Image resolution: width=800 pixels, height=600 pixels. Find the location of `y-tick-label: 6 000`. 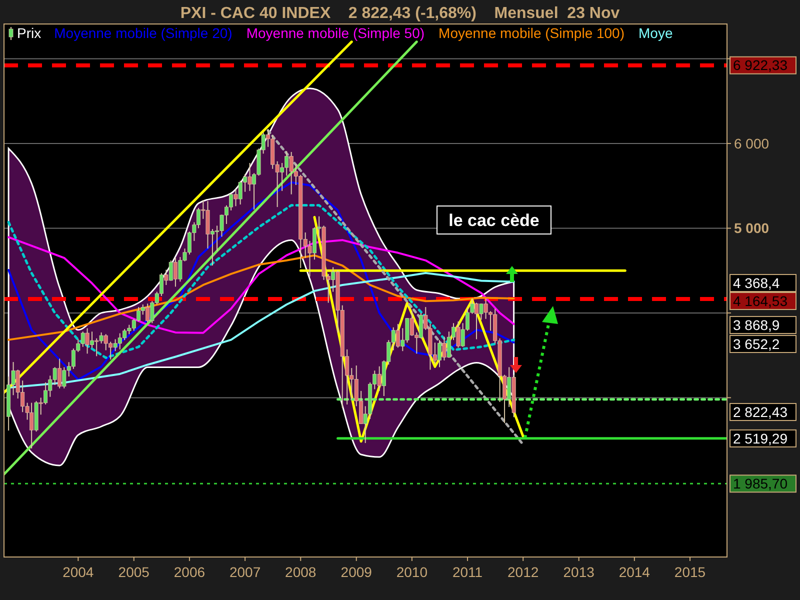

y-tick-label: 6 000 is located at coordinates (752, 143).